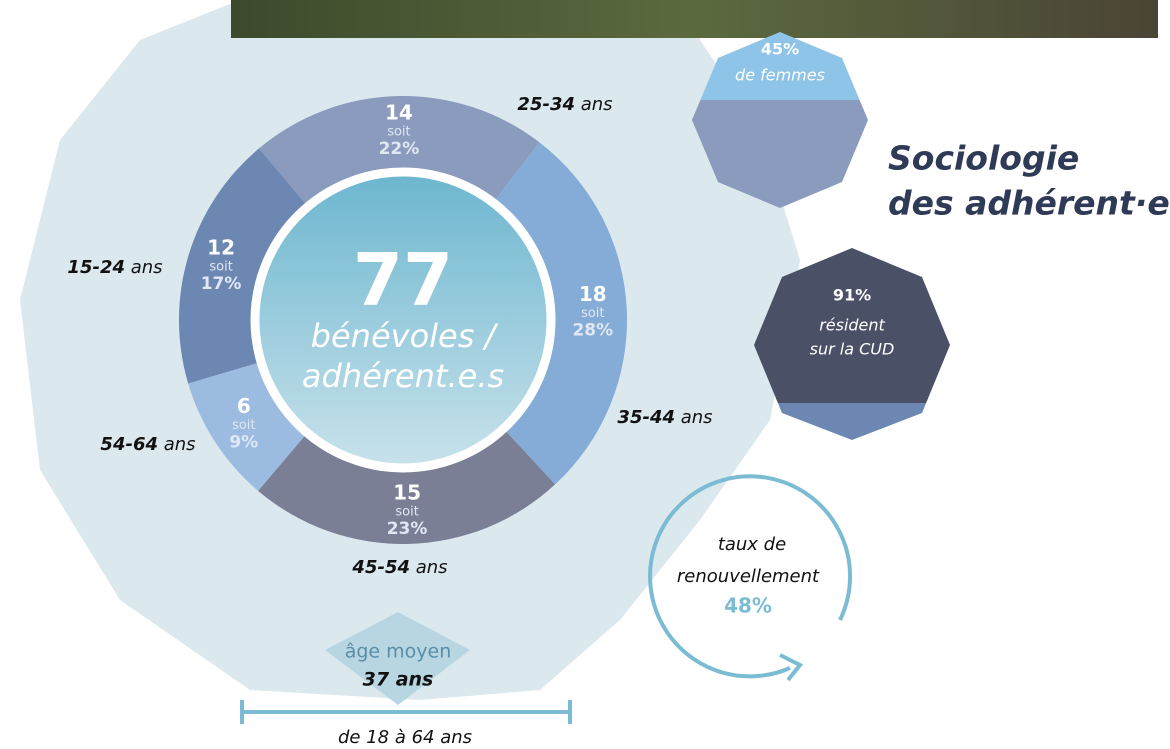  I want to click on segment-share: 28%, so click(592, 330).